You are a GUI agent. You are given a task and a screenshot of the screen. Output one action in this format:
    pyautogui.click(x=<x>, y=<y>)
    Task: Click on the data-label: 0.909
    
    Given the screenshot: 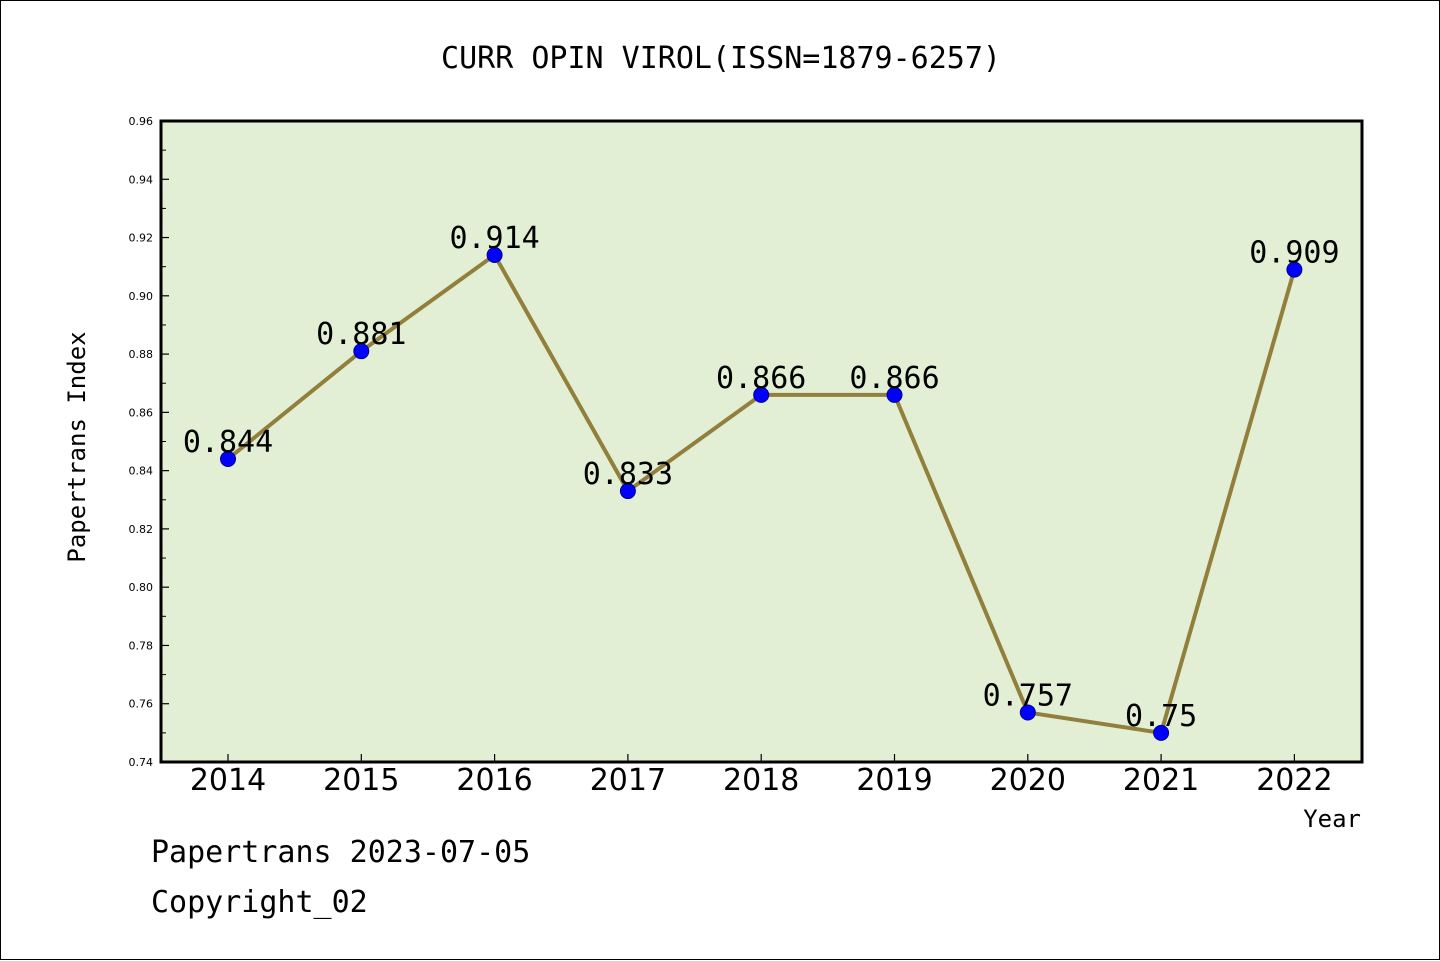 What is the action you would take?
    pyautogui.click(x=1294, y=253)
    